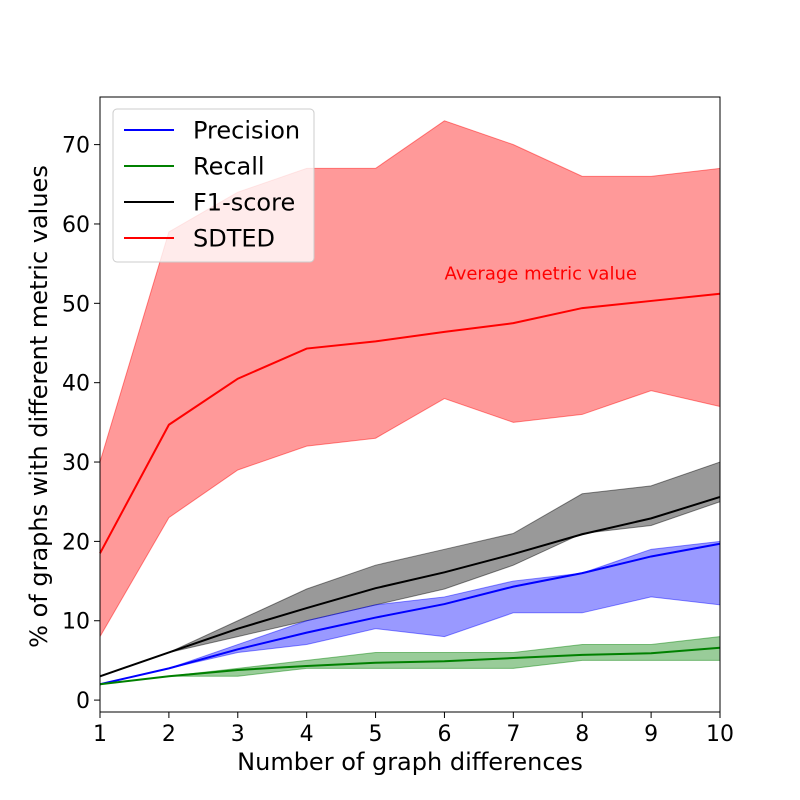  I want to click on annotation-text: Average metric value, so click(540, 274).